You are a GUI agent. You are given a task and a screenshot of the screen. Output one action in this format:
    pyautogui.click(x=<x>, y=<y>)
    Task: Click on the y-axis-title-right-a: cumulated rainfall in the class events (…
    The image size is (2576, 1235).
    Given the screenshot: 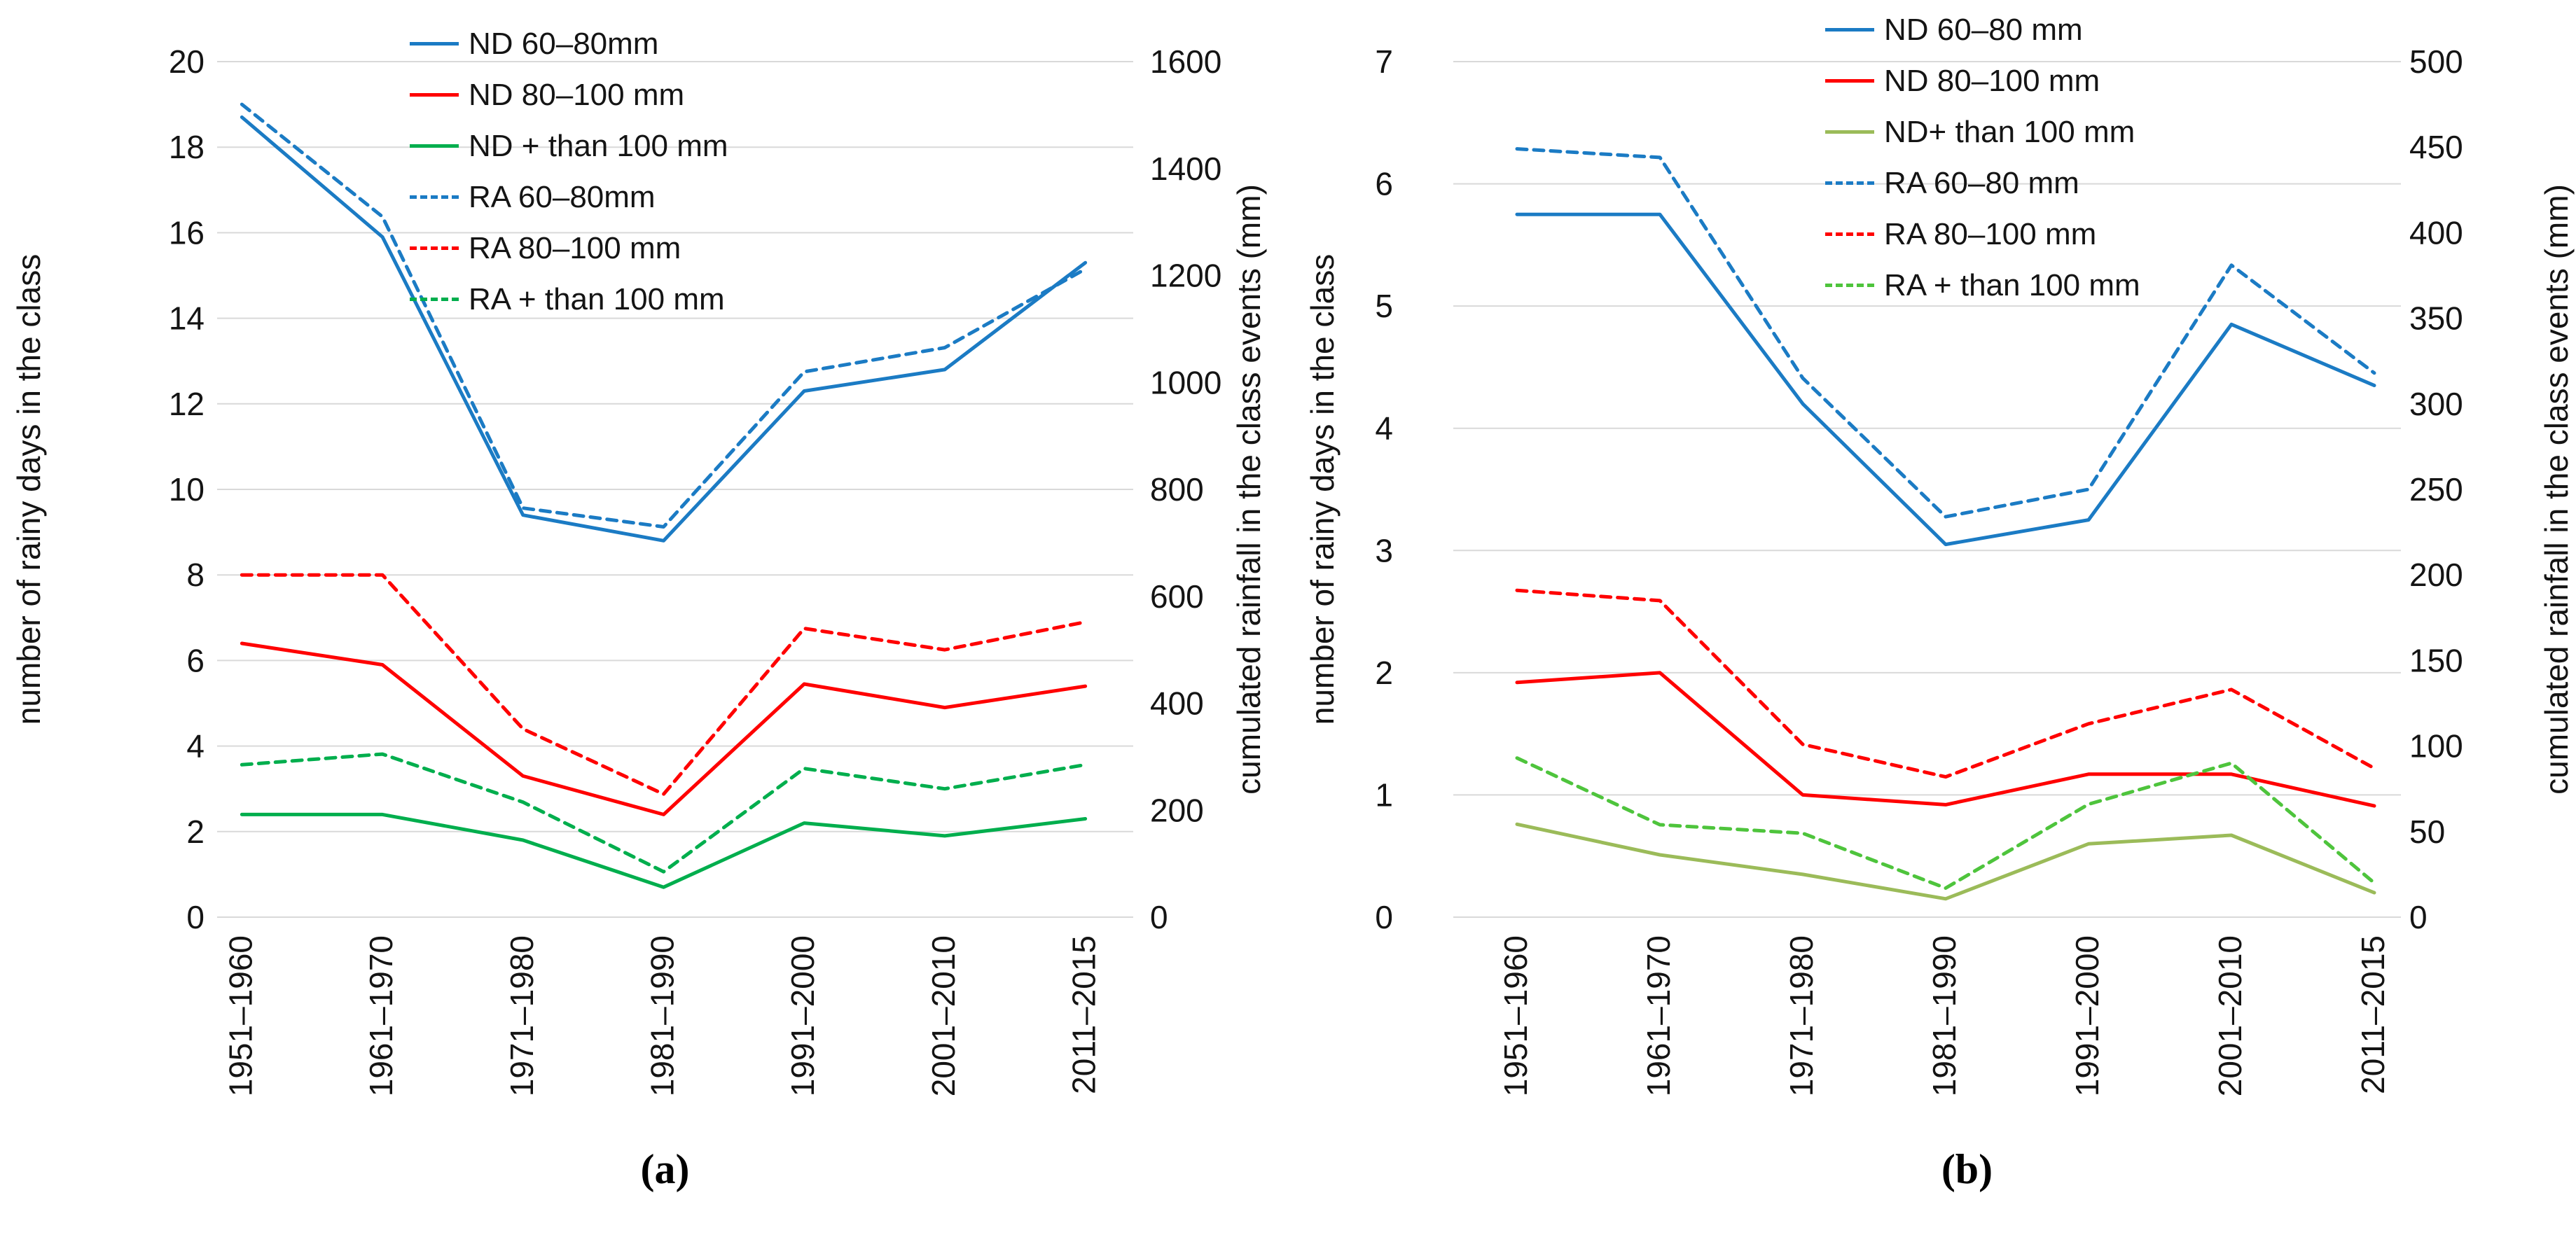 What is the action you would take?
    pyautogui.click(x=1249, y=489)
    